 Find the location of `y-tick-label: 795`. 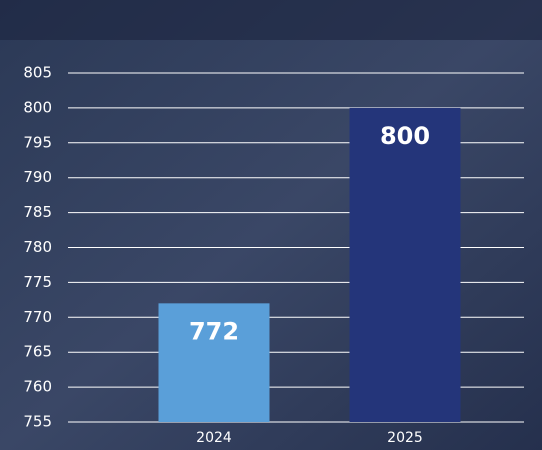

y-tick-label: 795 is located at coordinates (37, 142).